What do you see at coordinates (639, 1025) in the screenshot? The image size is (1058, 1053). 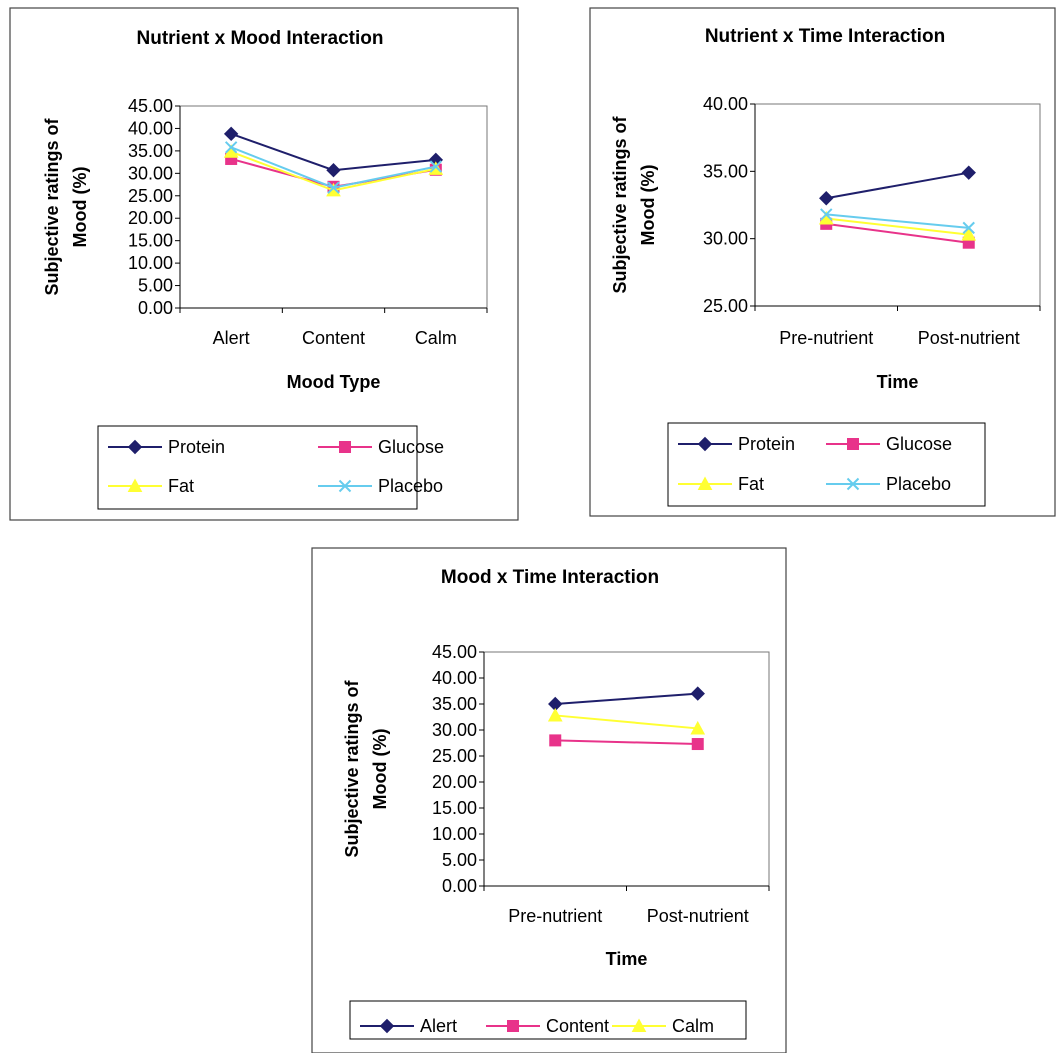 I see `legend-marker-calm` at bounding box center [639, 1025].